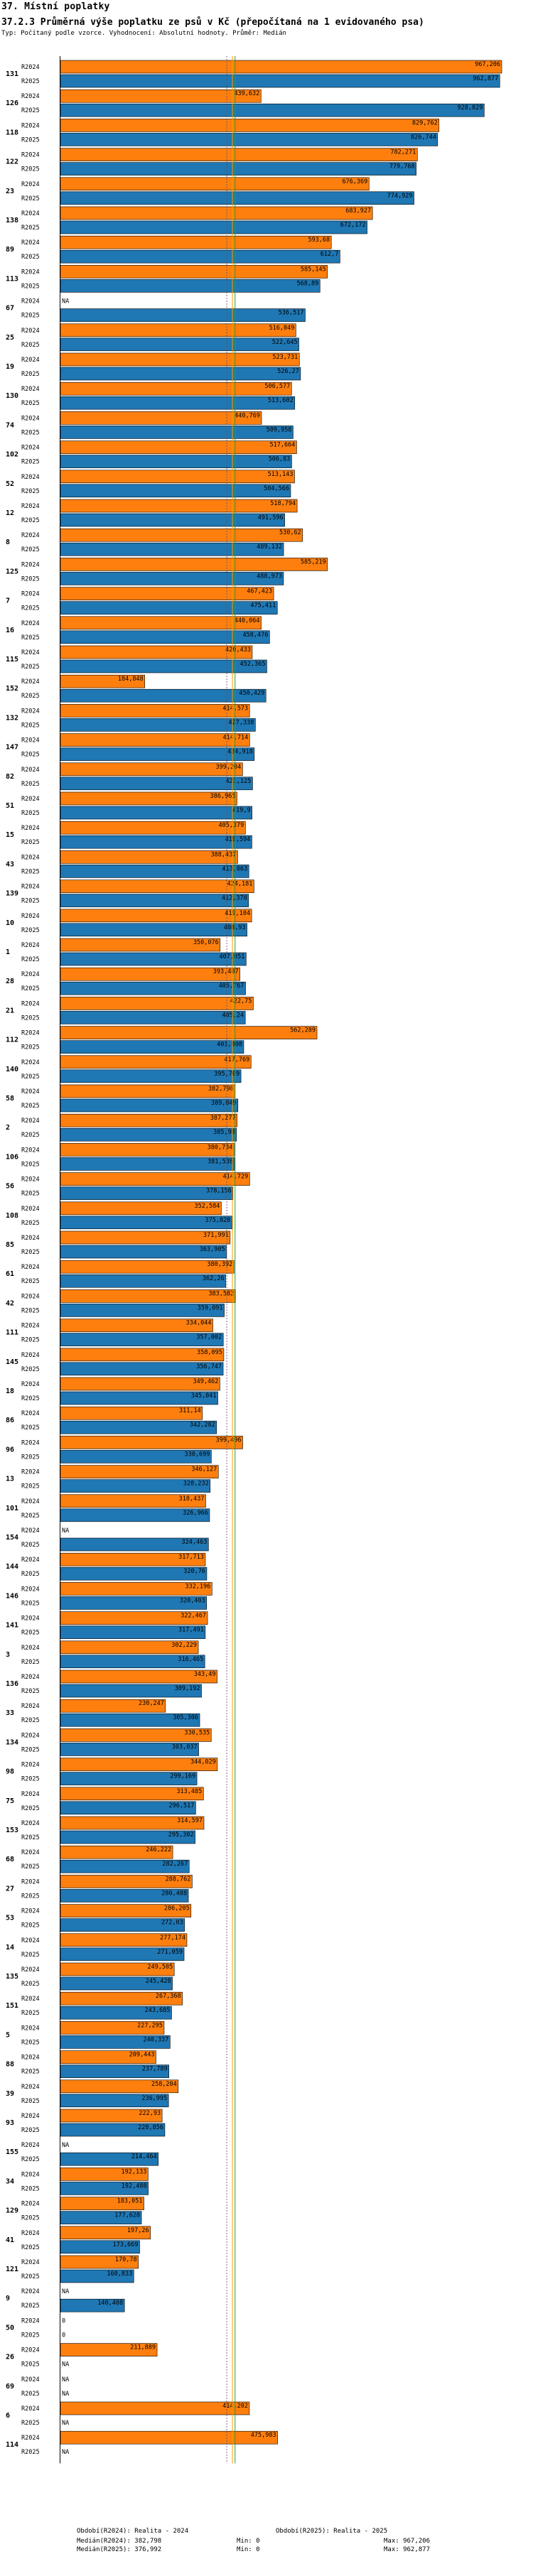 This screenshot has height=2576, width=533. I want to click on value-label: 389,049, so click(224, 1103).